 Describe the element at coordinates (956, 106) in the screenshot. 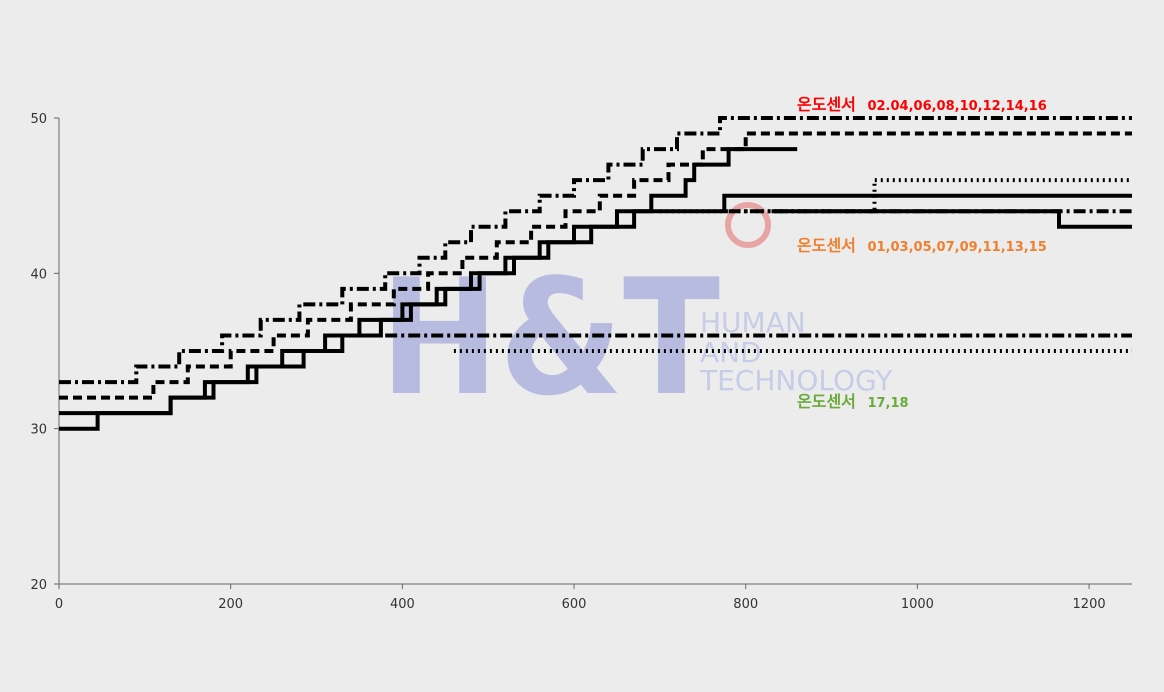

I see `annotation-even-sensors: 02.04,06,08,10,12,14,16` at that location.